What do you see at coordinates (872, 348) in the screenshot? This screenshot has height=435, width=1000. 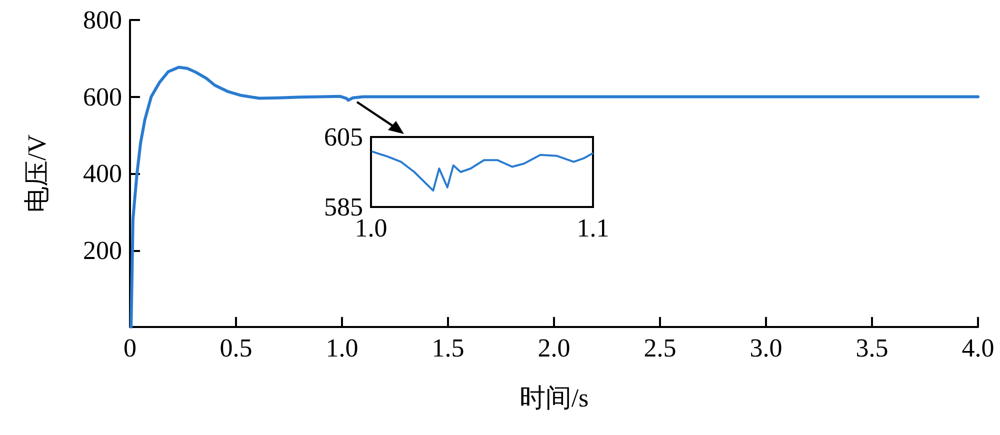 I see `x-tick-label: 3.5` at bounding box center [872, 348].